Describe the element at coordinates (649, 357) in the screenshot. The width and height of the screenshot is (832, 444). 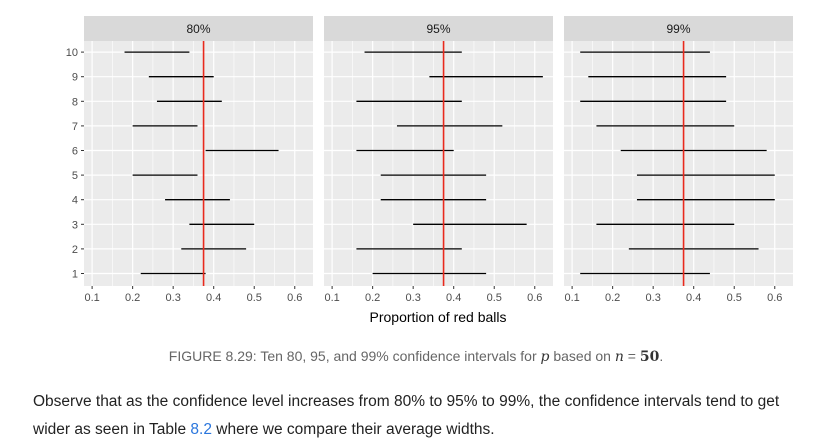
I see `caption-n-value: 50` at that location.